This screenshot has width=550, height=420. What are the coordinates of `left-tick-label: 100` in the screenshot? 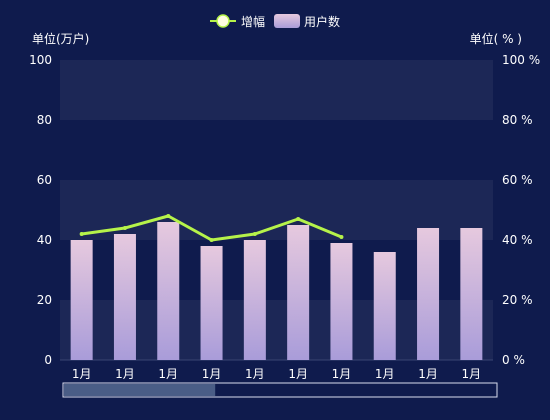 It's located at (40, 60).